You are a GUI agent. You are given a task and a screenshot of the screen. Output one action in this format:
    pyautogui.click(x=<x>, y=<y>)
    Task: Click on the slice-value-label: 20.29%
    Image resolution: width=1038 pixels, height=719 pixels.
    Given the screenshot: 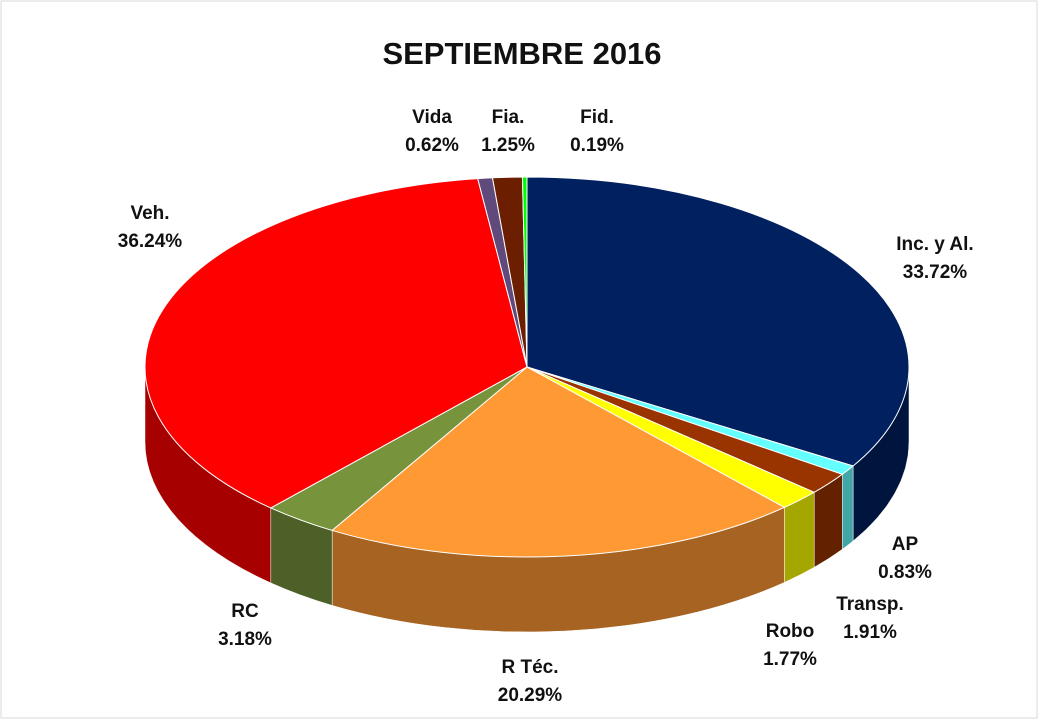 What is the action you would take?
    pyautogui.click(x=530, y=695)
    